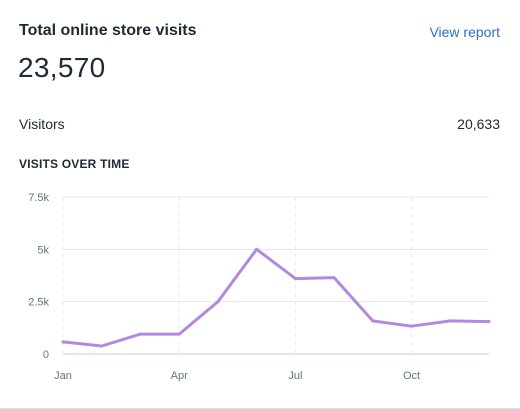 Image resolution: width=520 pixels, height=409 pixels. I want to click on y-tick-label: 5k, so click(43, 250).